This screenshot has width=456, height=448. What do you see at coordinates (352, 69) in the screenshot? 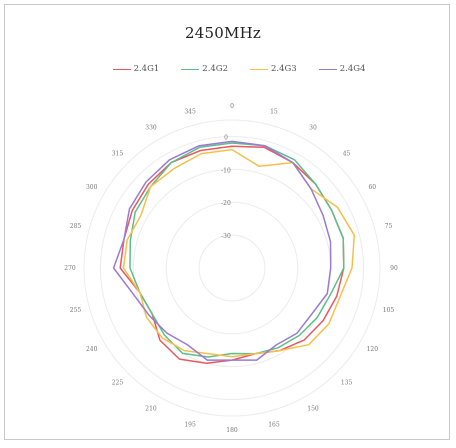
I see `legend-label: 2.4G4` at bounding box center [352, 69].